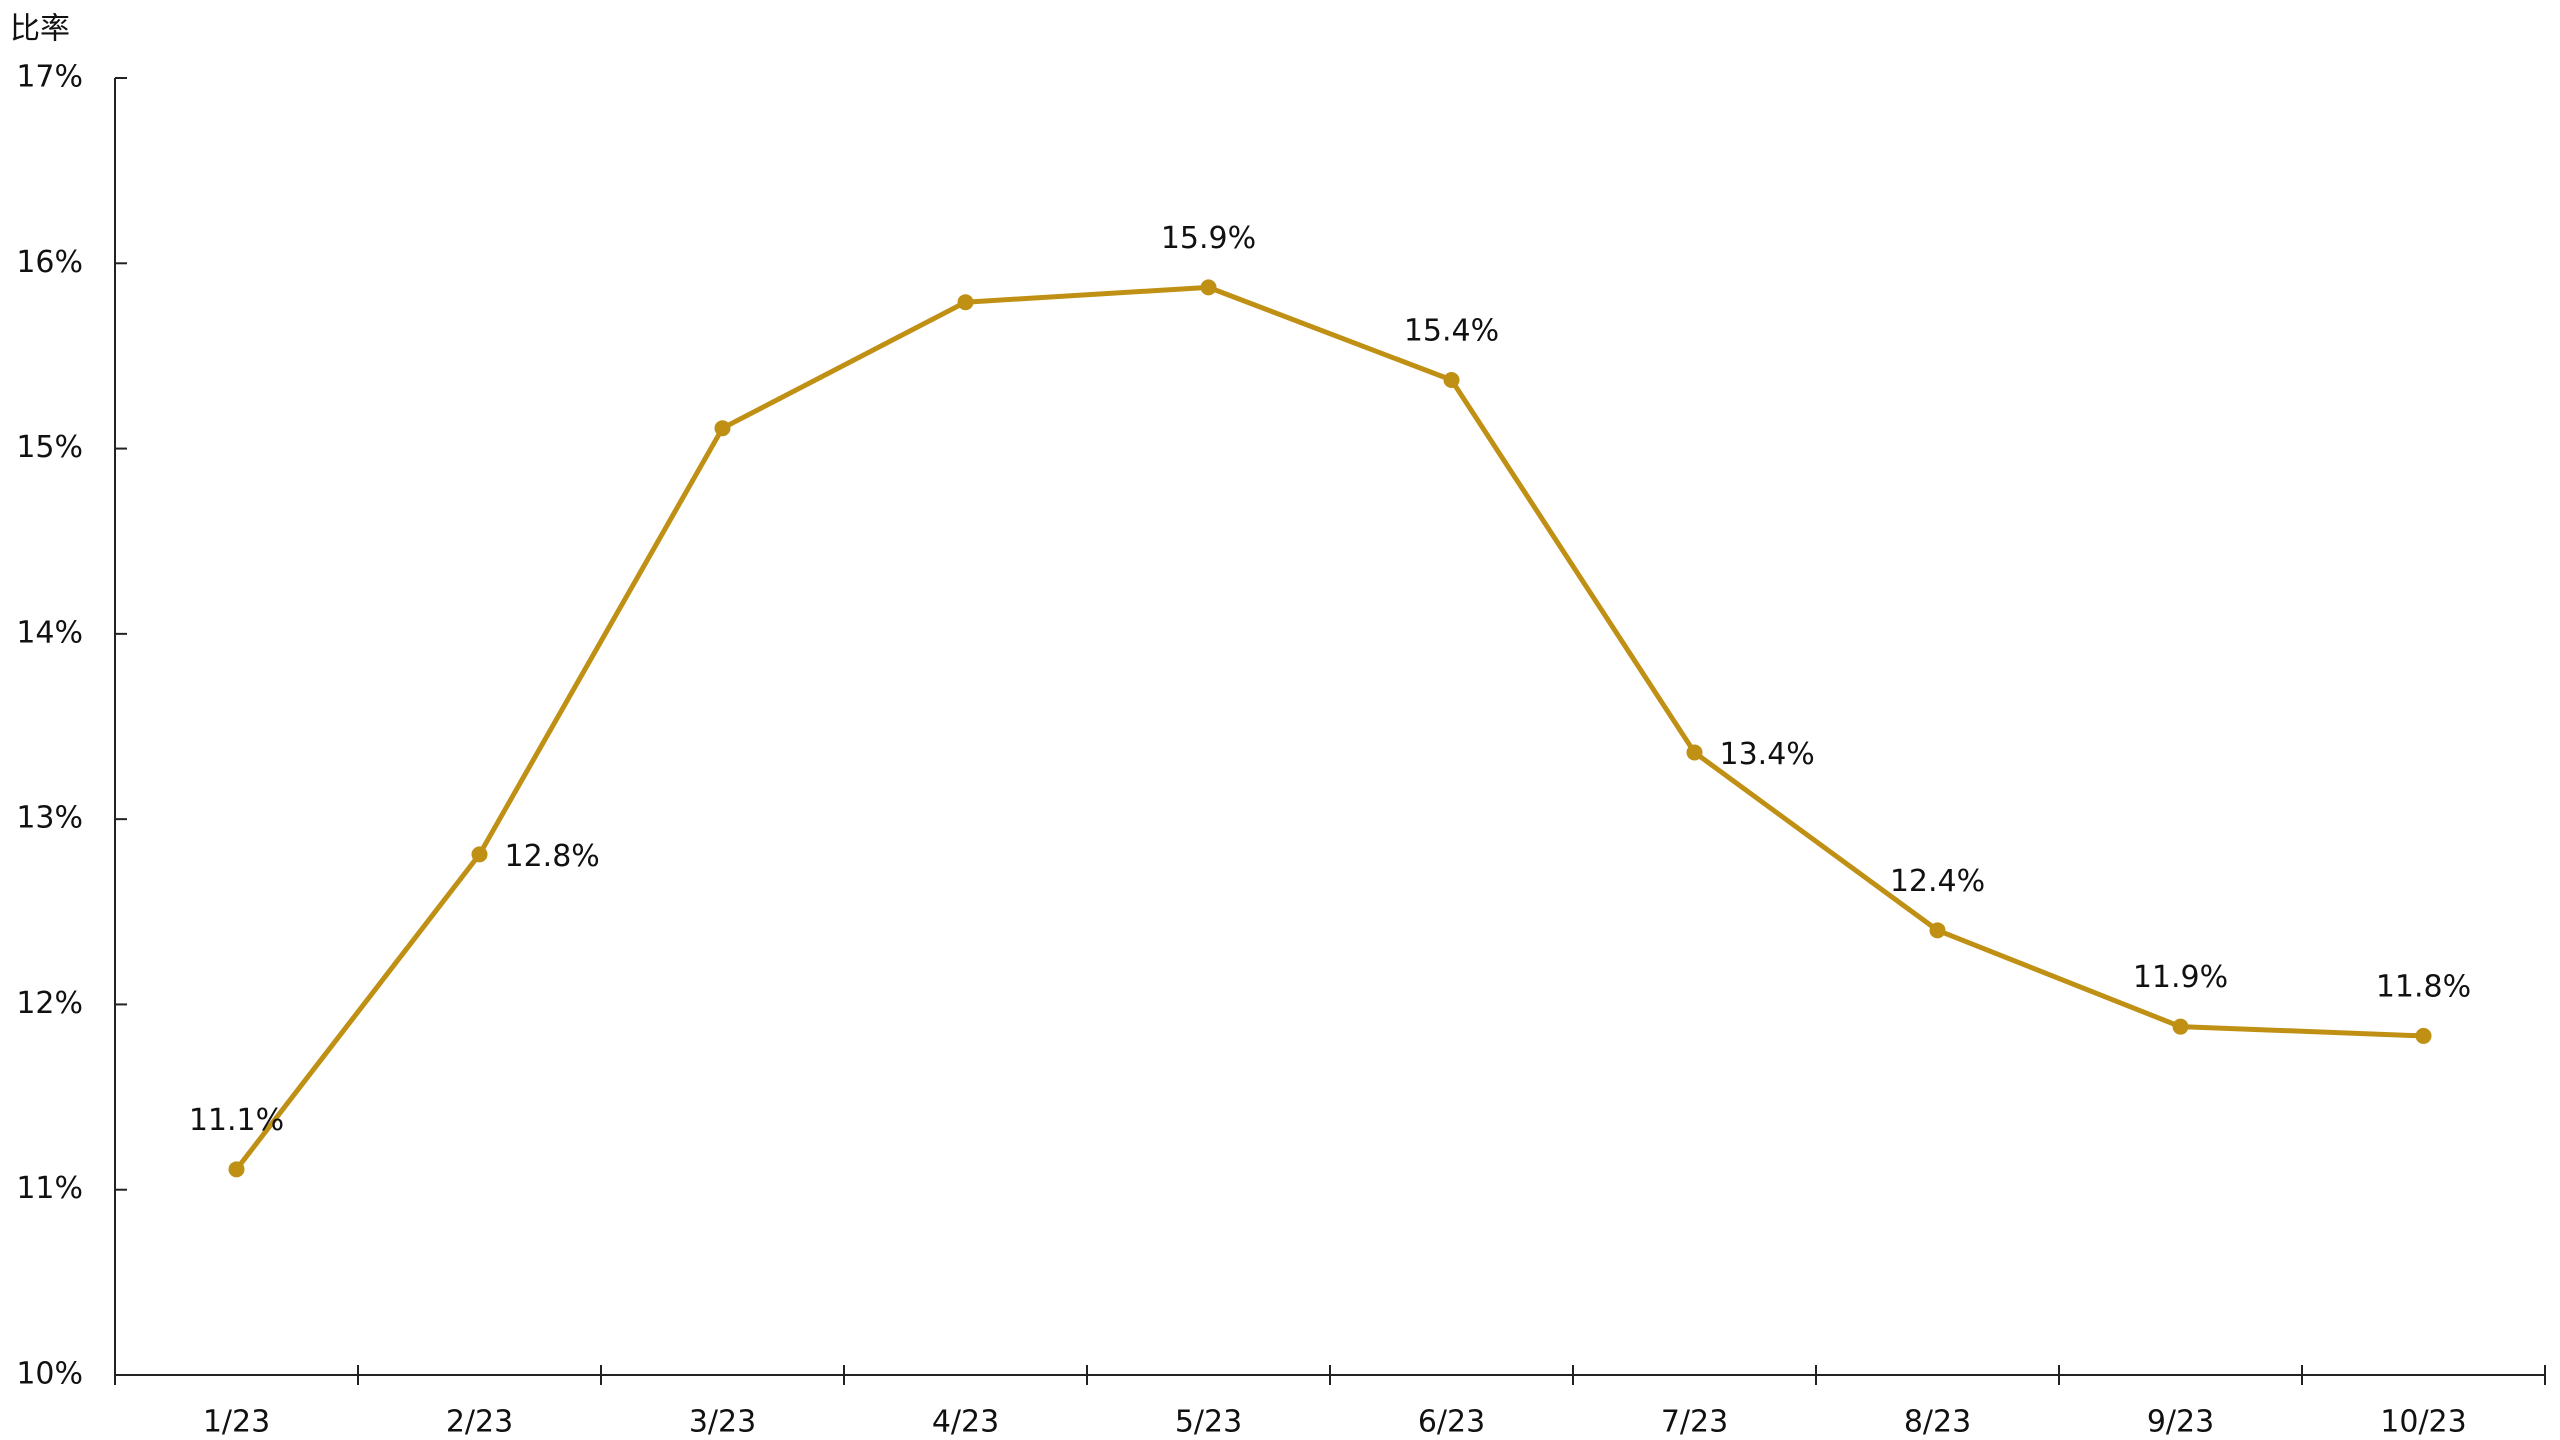  What do you see at coordinates (479, 1422) in the screenshot?
I see `x-tick-label: 2/23` at bounding box center [479, 1422].